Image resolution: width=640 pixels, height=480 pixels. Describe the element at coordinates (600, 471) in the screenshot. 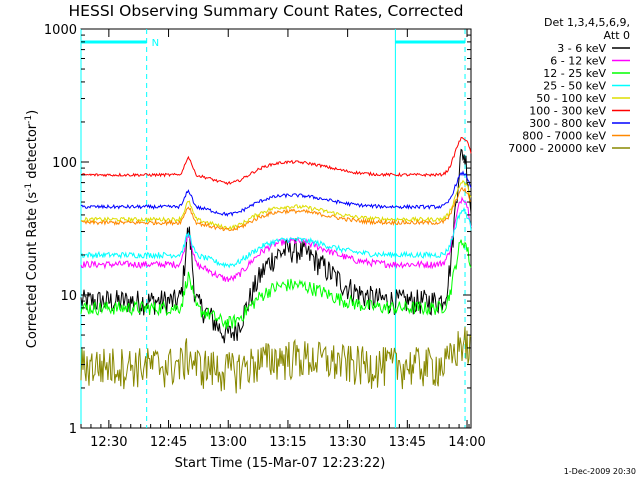

I see `footer-timestamp: 1-Dec-2009 20:30` at that location.